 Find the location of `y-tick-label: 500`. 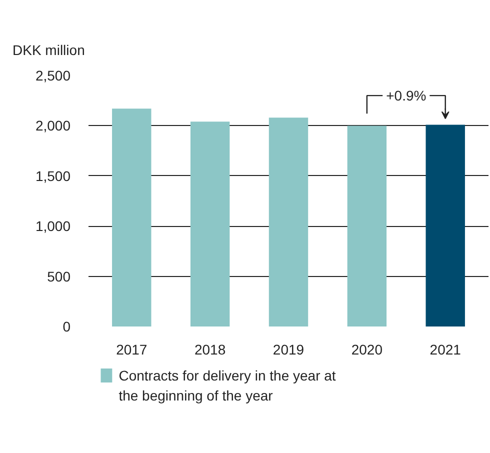

y-tick-label: 500 is located at coordinates (59, 276).